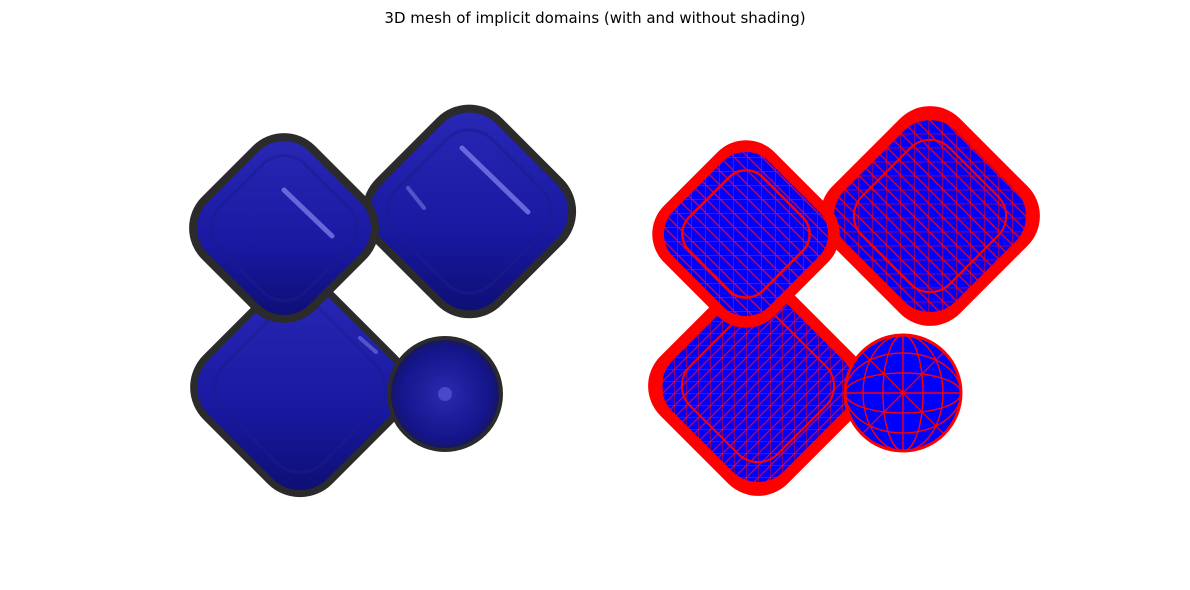  Describe the element at coordinates (469, 211) in the screenshot. I see `shaded-cube-upper-right` at that location.